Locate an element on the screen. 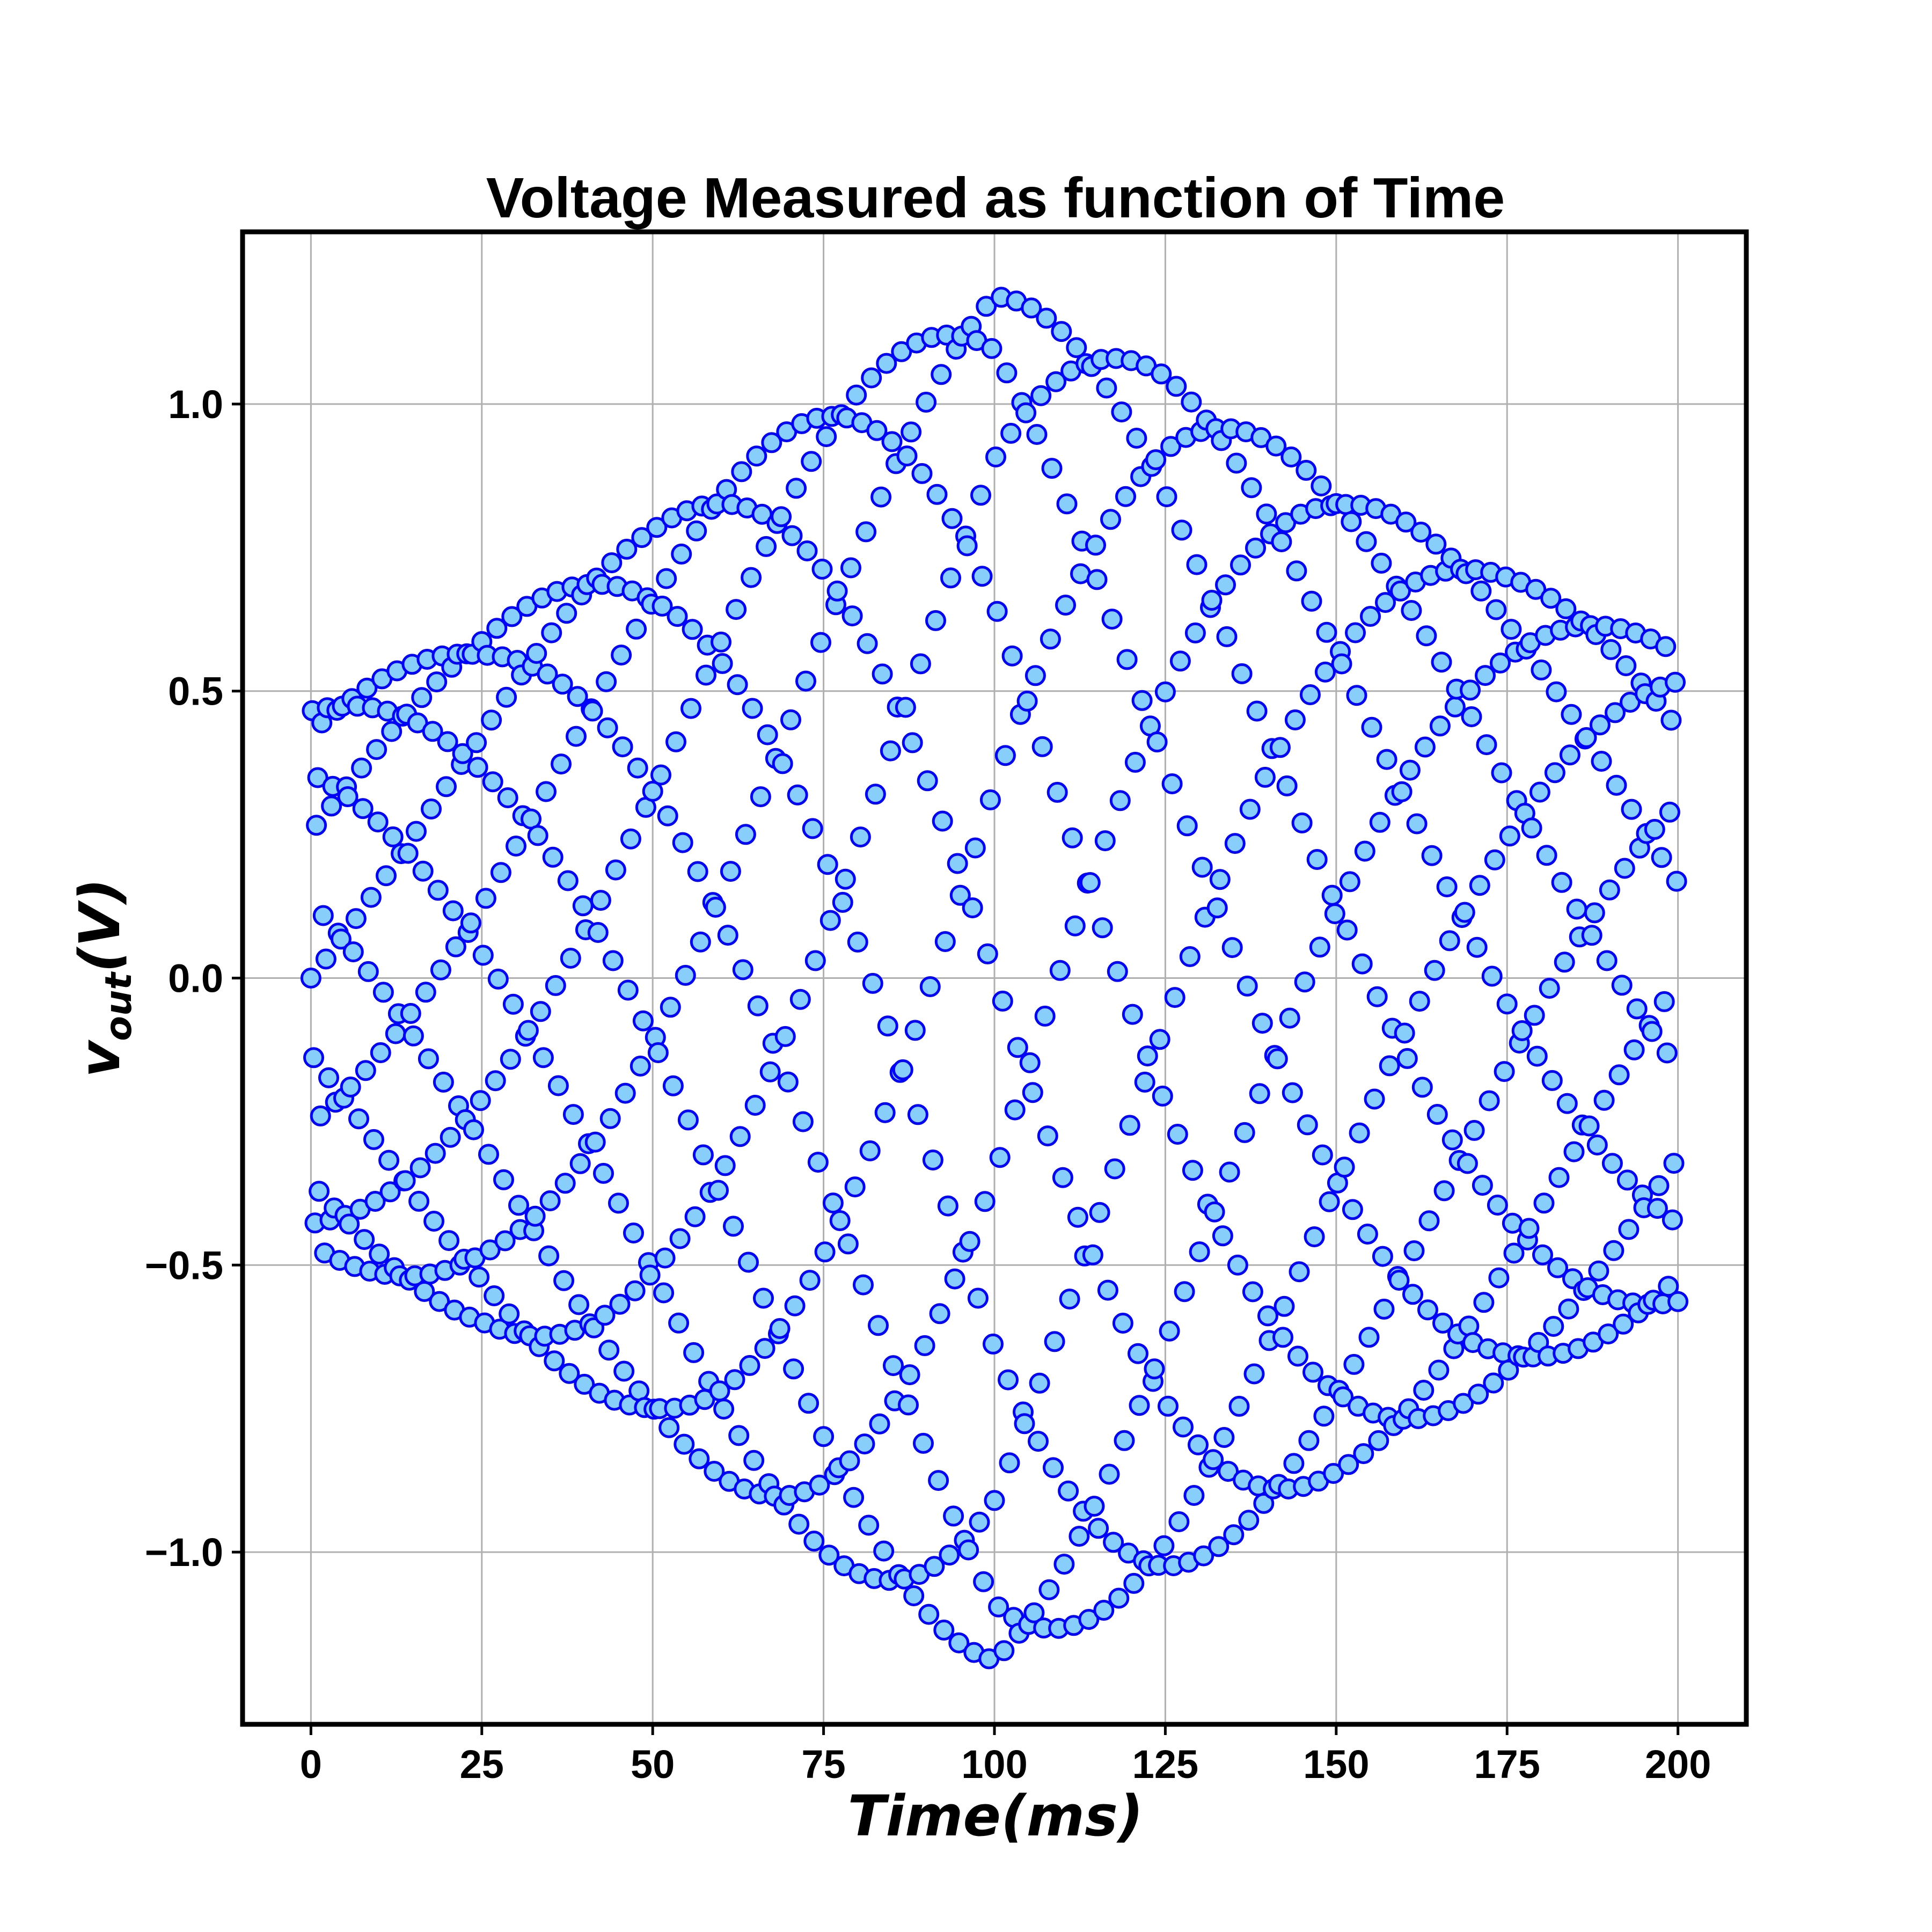 The width and height of the screenshot is (1932, 1932). x-tick-label: 175 is located at coordinates (1507, 1764).